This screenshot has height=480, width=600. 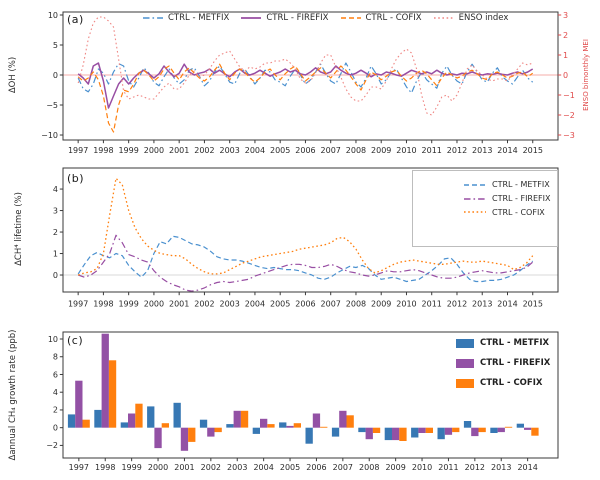 I want to click on metfix-color-swatch-icon, so click(x=465, y=343).